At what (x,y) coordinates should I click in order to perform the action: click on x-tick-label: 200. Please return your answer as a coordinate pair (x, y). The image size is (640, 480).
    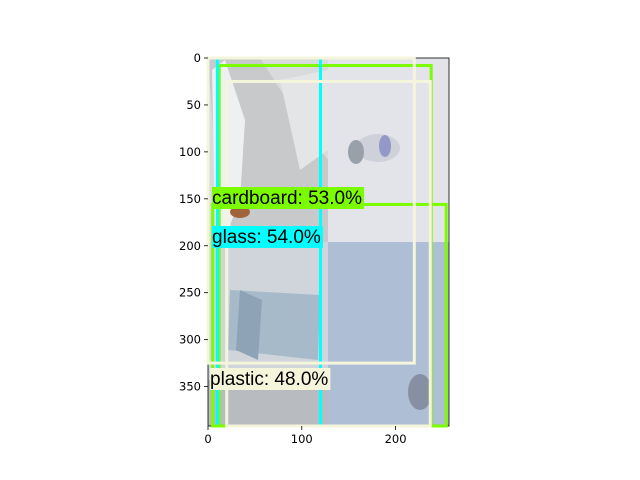
    Looking at the image, I should click on (396, 439).